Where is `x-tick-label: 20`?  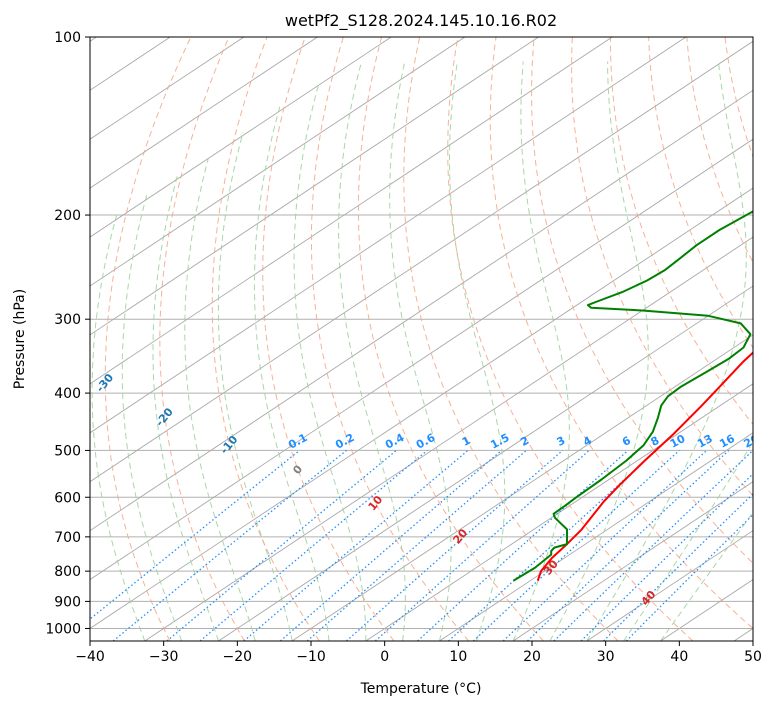
x-tick-label: 20 is located at coordinates (532, 657).